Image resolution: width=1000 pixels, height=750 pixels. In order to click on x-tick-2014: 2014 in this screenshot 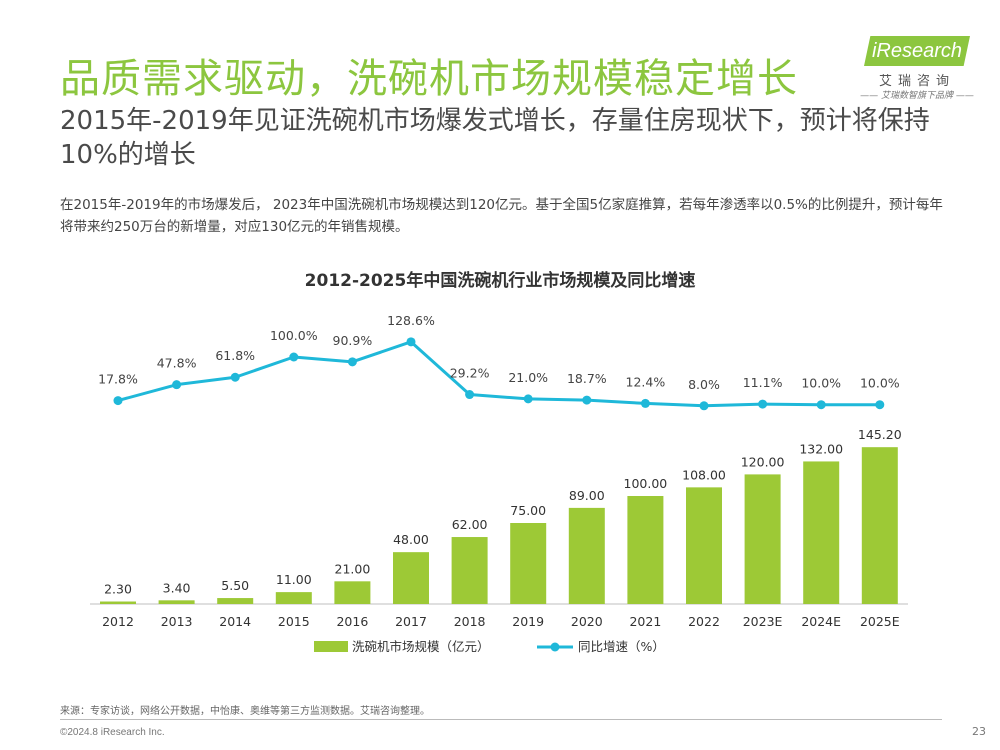, I will do `click(235, 621)`.